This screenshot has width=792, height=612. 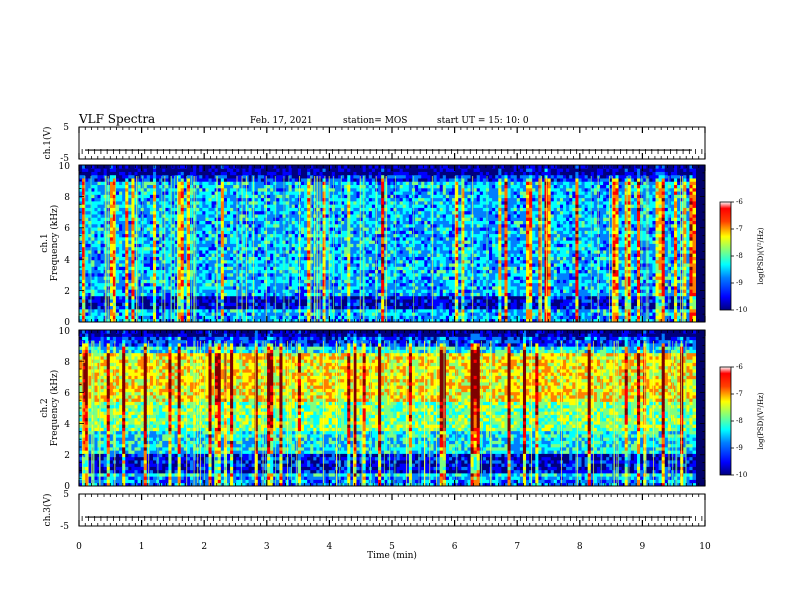 What do you see at coordinates (116, 119) in the screenshot?
I see `figure-title: VLF Spectra` at bounding box center [116, 119].